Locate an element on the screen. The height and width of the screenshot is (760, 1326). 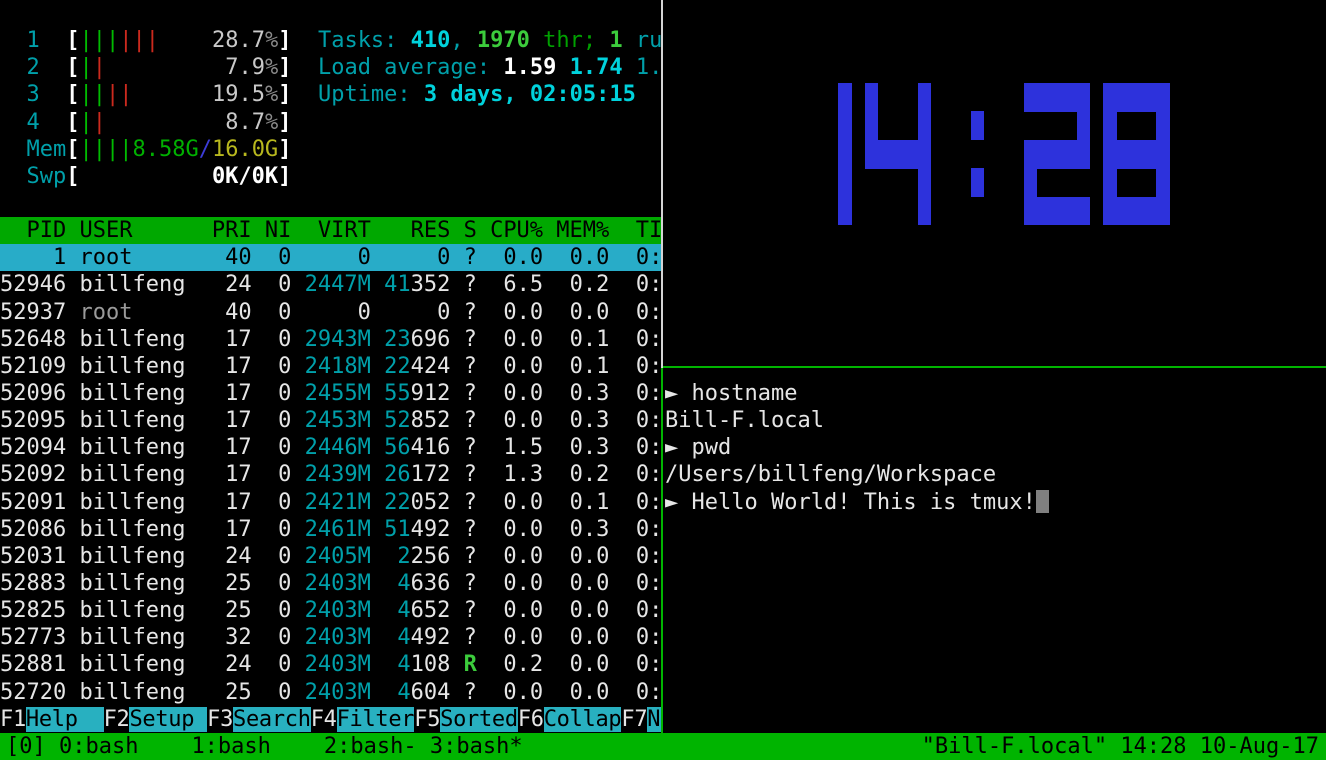
pid-cell: 52946 is located at coordinates (40, 285).